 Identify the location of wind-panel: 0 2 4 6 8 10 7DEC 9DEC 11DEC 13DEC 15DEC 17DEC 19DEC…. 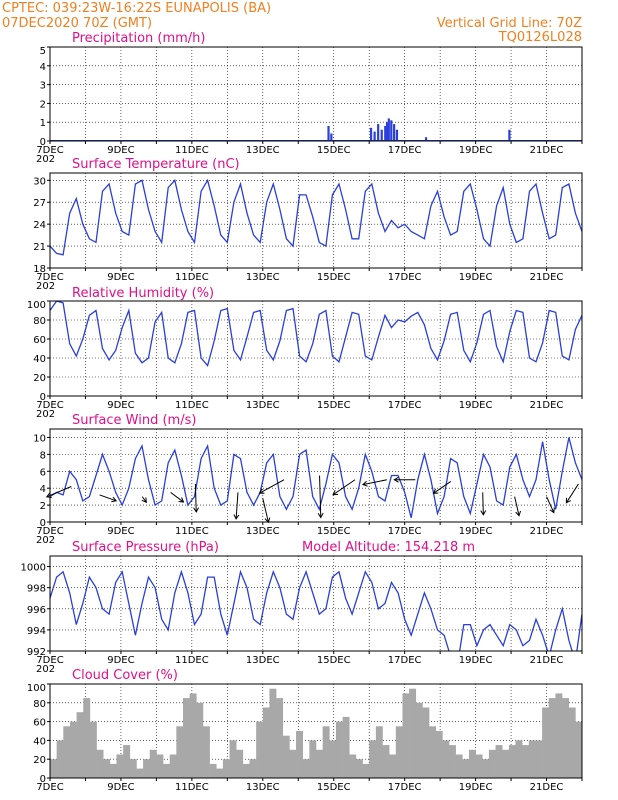
(308, 487).